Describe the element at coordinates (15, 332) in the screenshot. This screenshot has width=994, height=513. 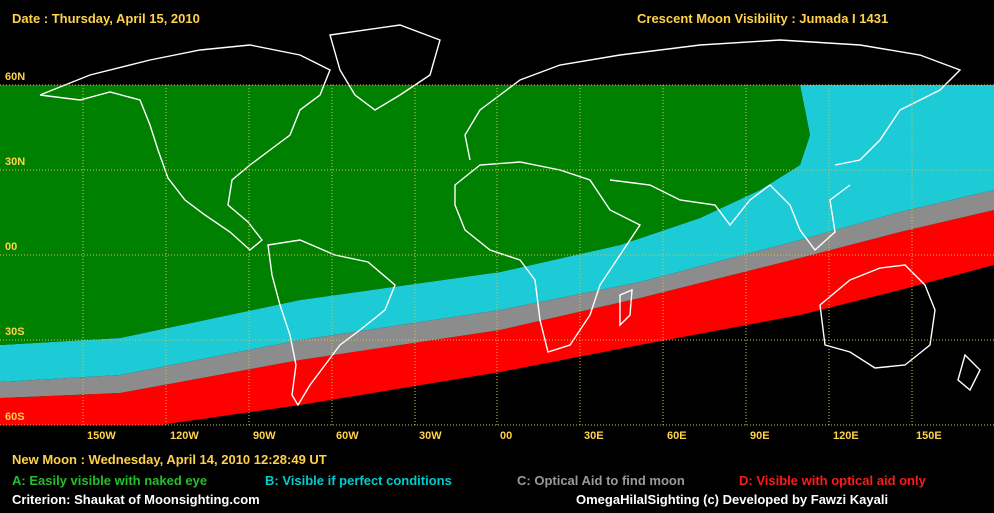
I see `lat-label-30s: 30S` at that location.